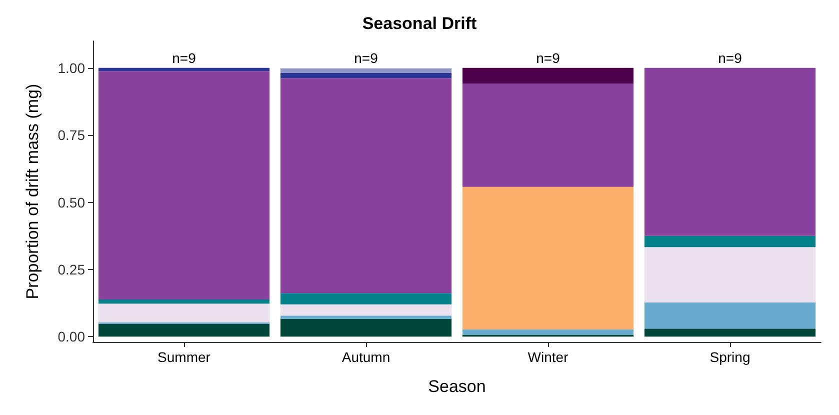  What do you see at coordinates (366, 357) in the screenshot?
I see `x-tick-label: Autumn` at bounding box center [366, 357].